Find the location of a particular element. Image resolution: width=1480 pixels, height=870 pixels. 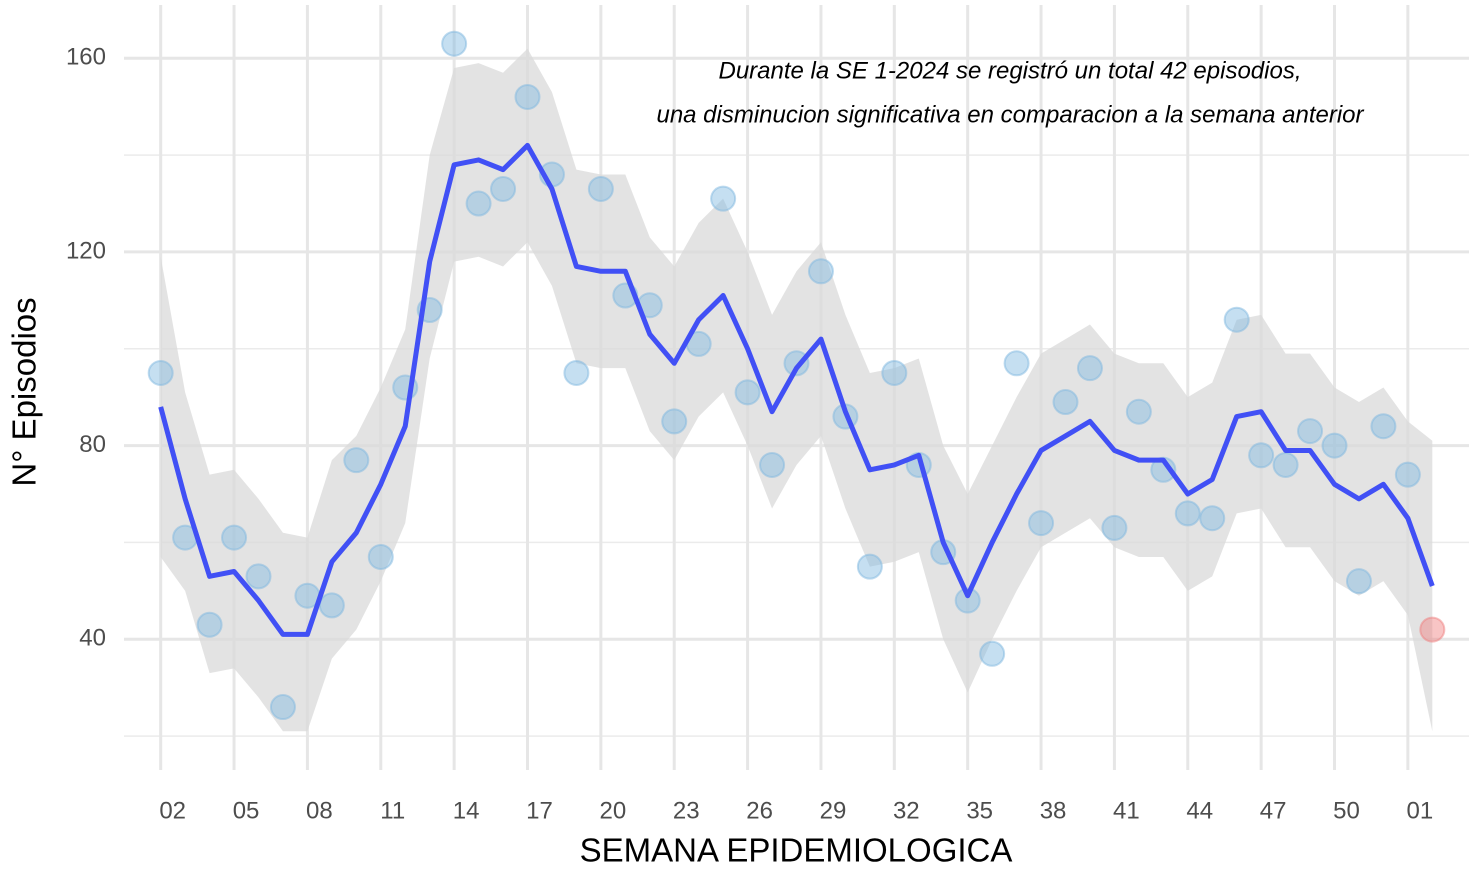

x-tick-label: 41 is located at coordinates (1126, 810).